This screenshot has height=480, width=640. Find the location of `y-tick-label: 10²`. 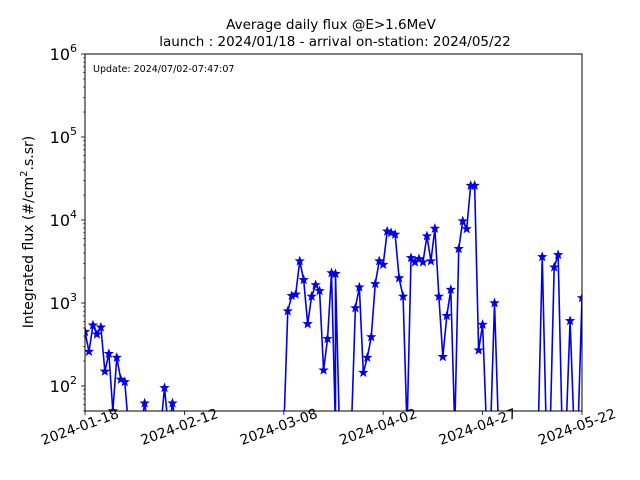

y-tick-label: 10² is located at coordinates (63, 385).